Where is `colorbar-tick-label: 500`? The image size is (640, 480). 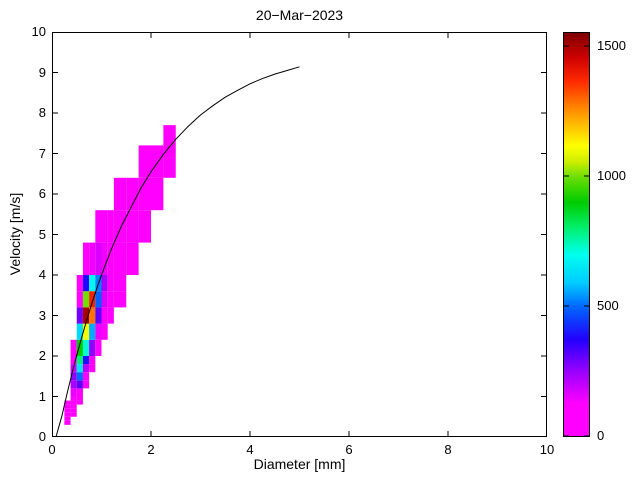
colorbar-tick-label: 500 is located at coordinates (608, 305).